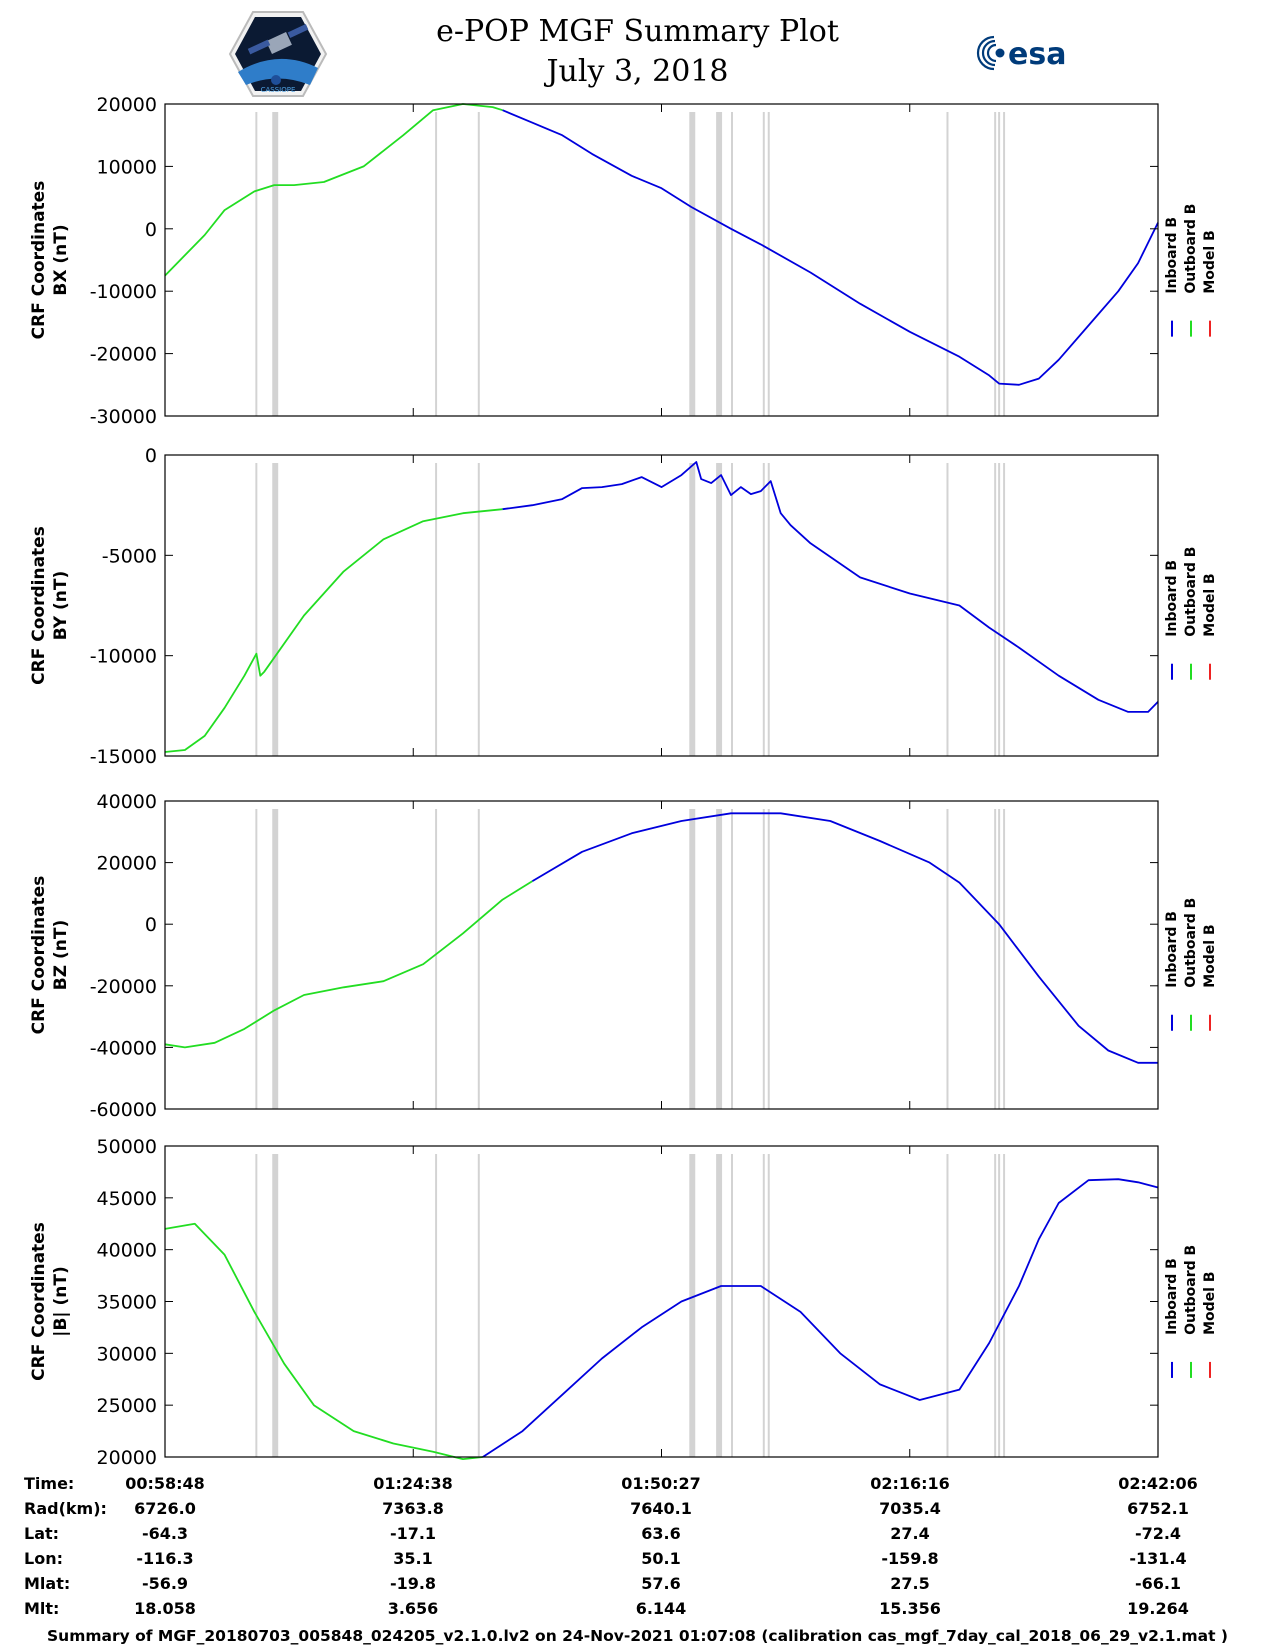  Describe the element at coordinates (127, 1147) in the screenshot. I see `y-tick-label: 50000` at that location.